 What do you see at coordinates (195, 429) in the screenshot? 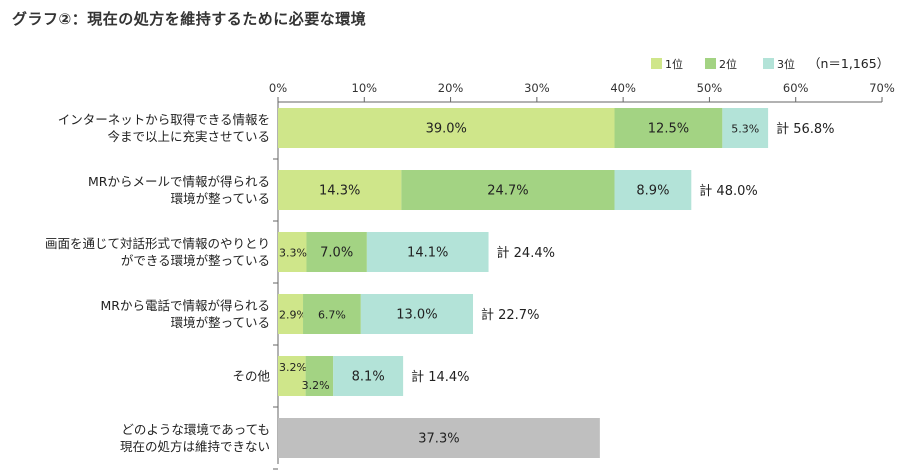
I see `category-label: どのような環境であっても` at bounding box center [195, 429].